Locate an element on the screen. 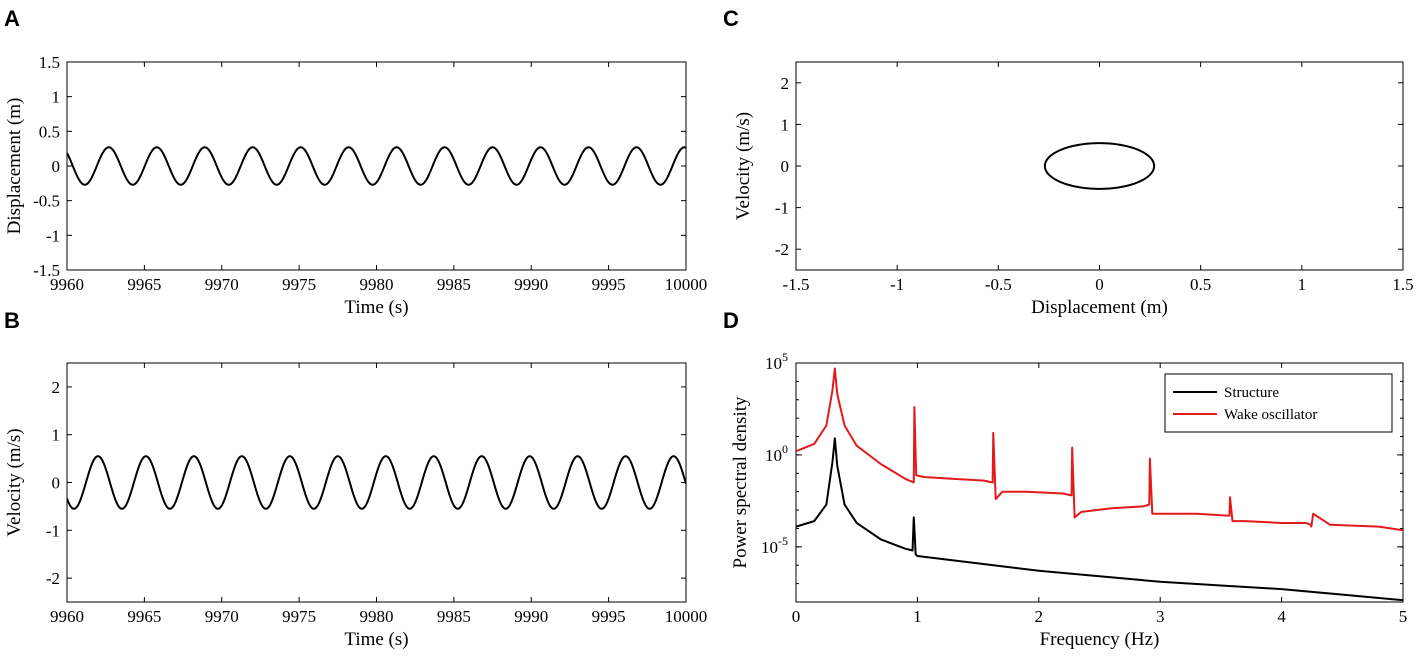 Image resolution: width=1417 pixels, height=663 pixels. y-tick-label: 1.5 is located at coordinates (49, 62).